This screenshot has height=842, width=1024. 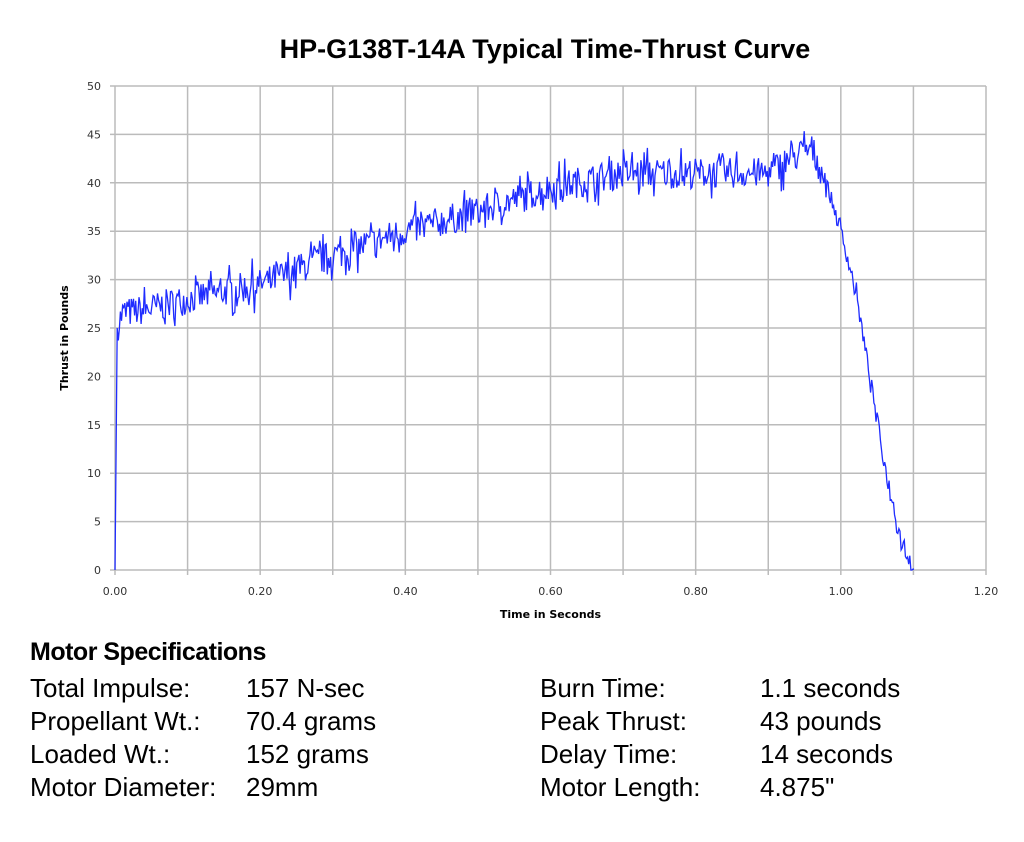 What do you see at coordinates (613, 721) in the screenshot?
I see `spec-label: Peak Thrust:` at bounding box center [613, 721].